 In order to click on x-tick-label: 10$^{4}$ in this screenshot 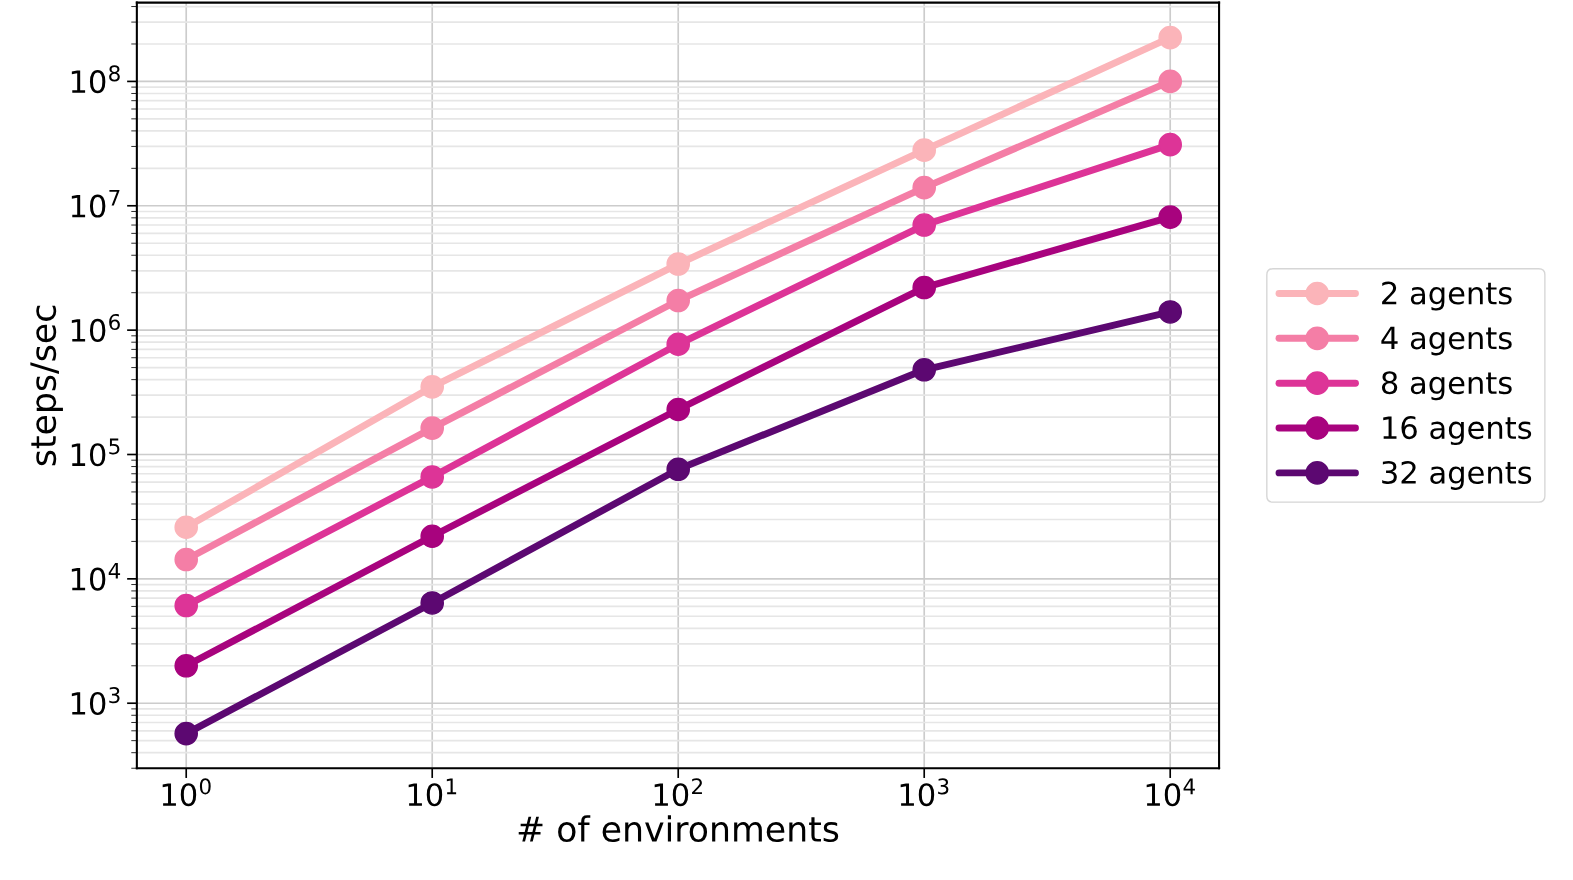, I will do `click(1170, 792)`.